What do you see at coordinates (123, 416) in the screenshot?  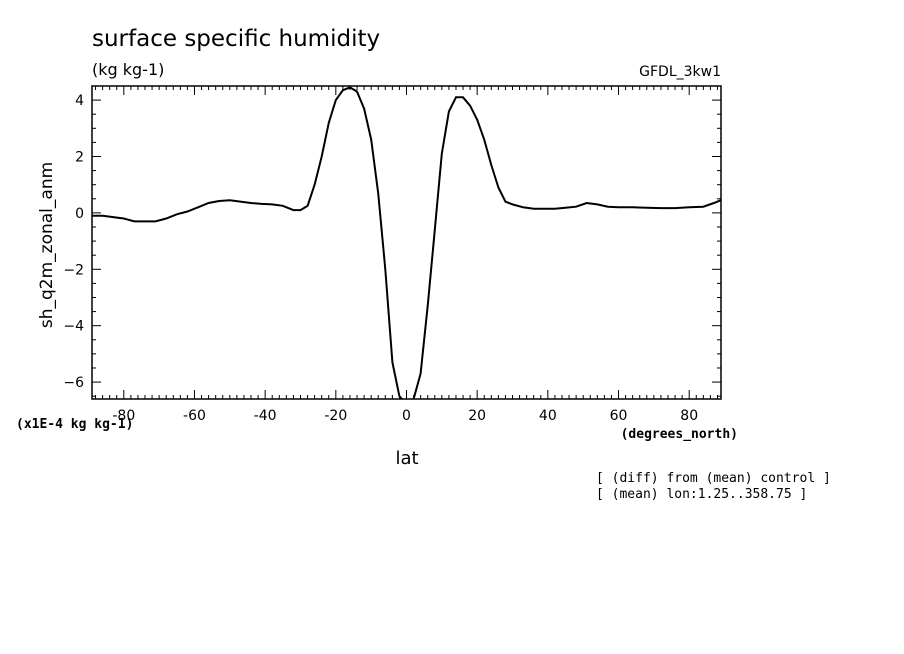 I see `x-tick-label: -80` at bounding box center [123, 416].